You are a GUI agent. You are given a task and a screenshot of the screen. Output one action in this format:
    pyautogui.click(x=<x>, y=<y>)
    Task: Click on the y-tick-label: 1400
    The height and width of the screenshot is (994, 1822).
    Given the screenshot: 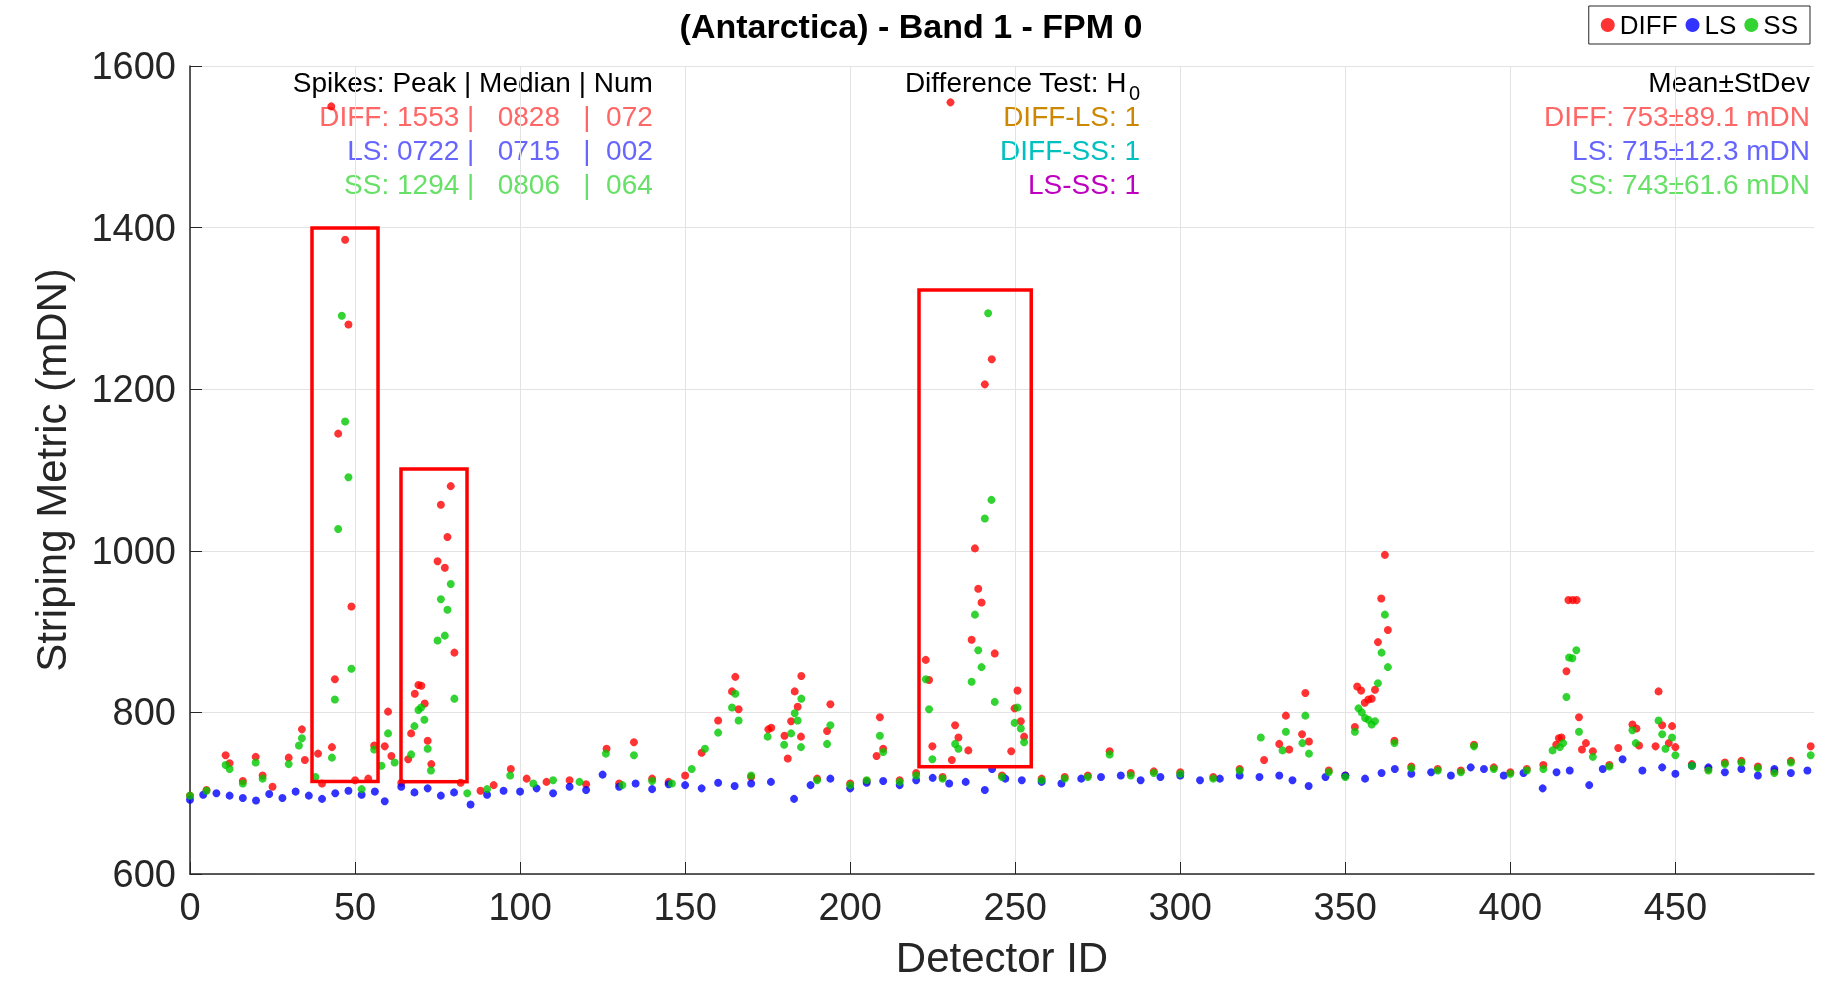 What is the action you would take?
    pyautogui.click(x=133, y=227)
    